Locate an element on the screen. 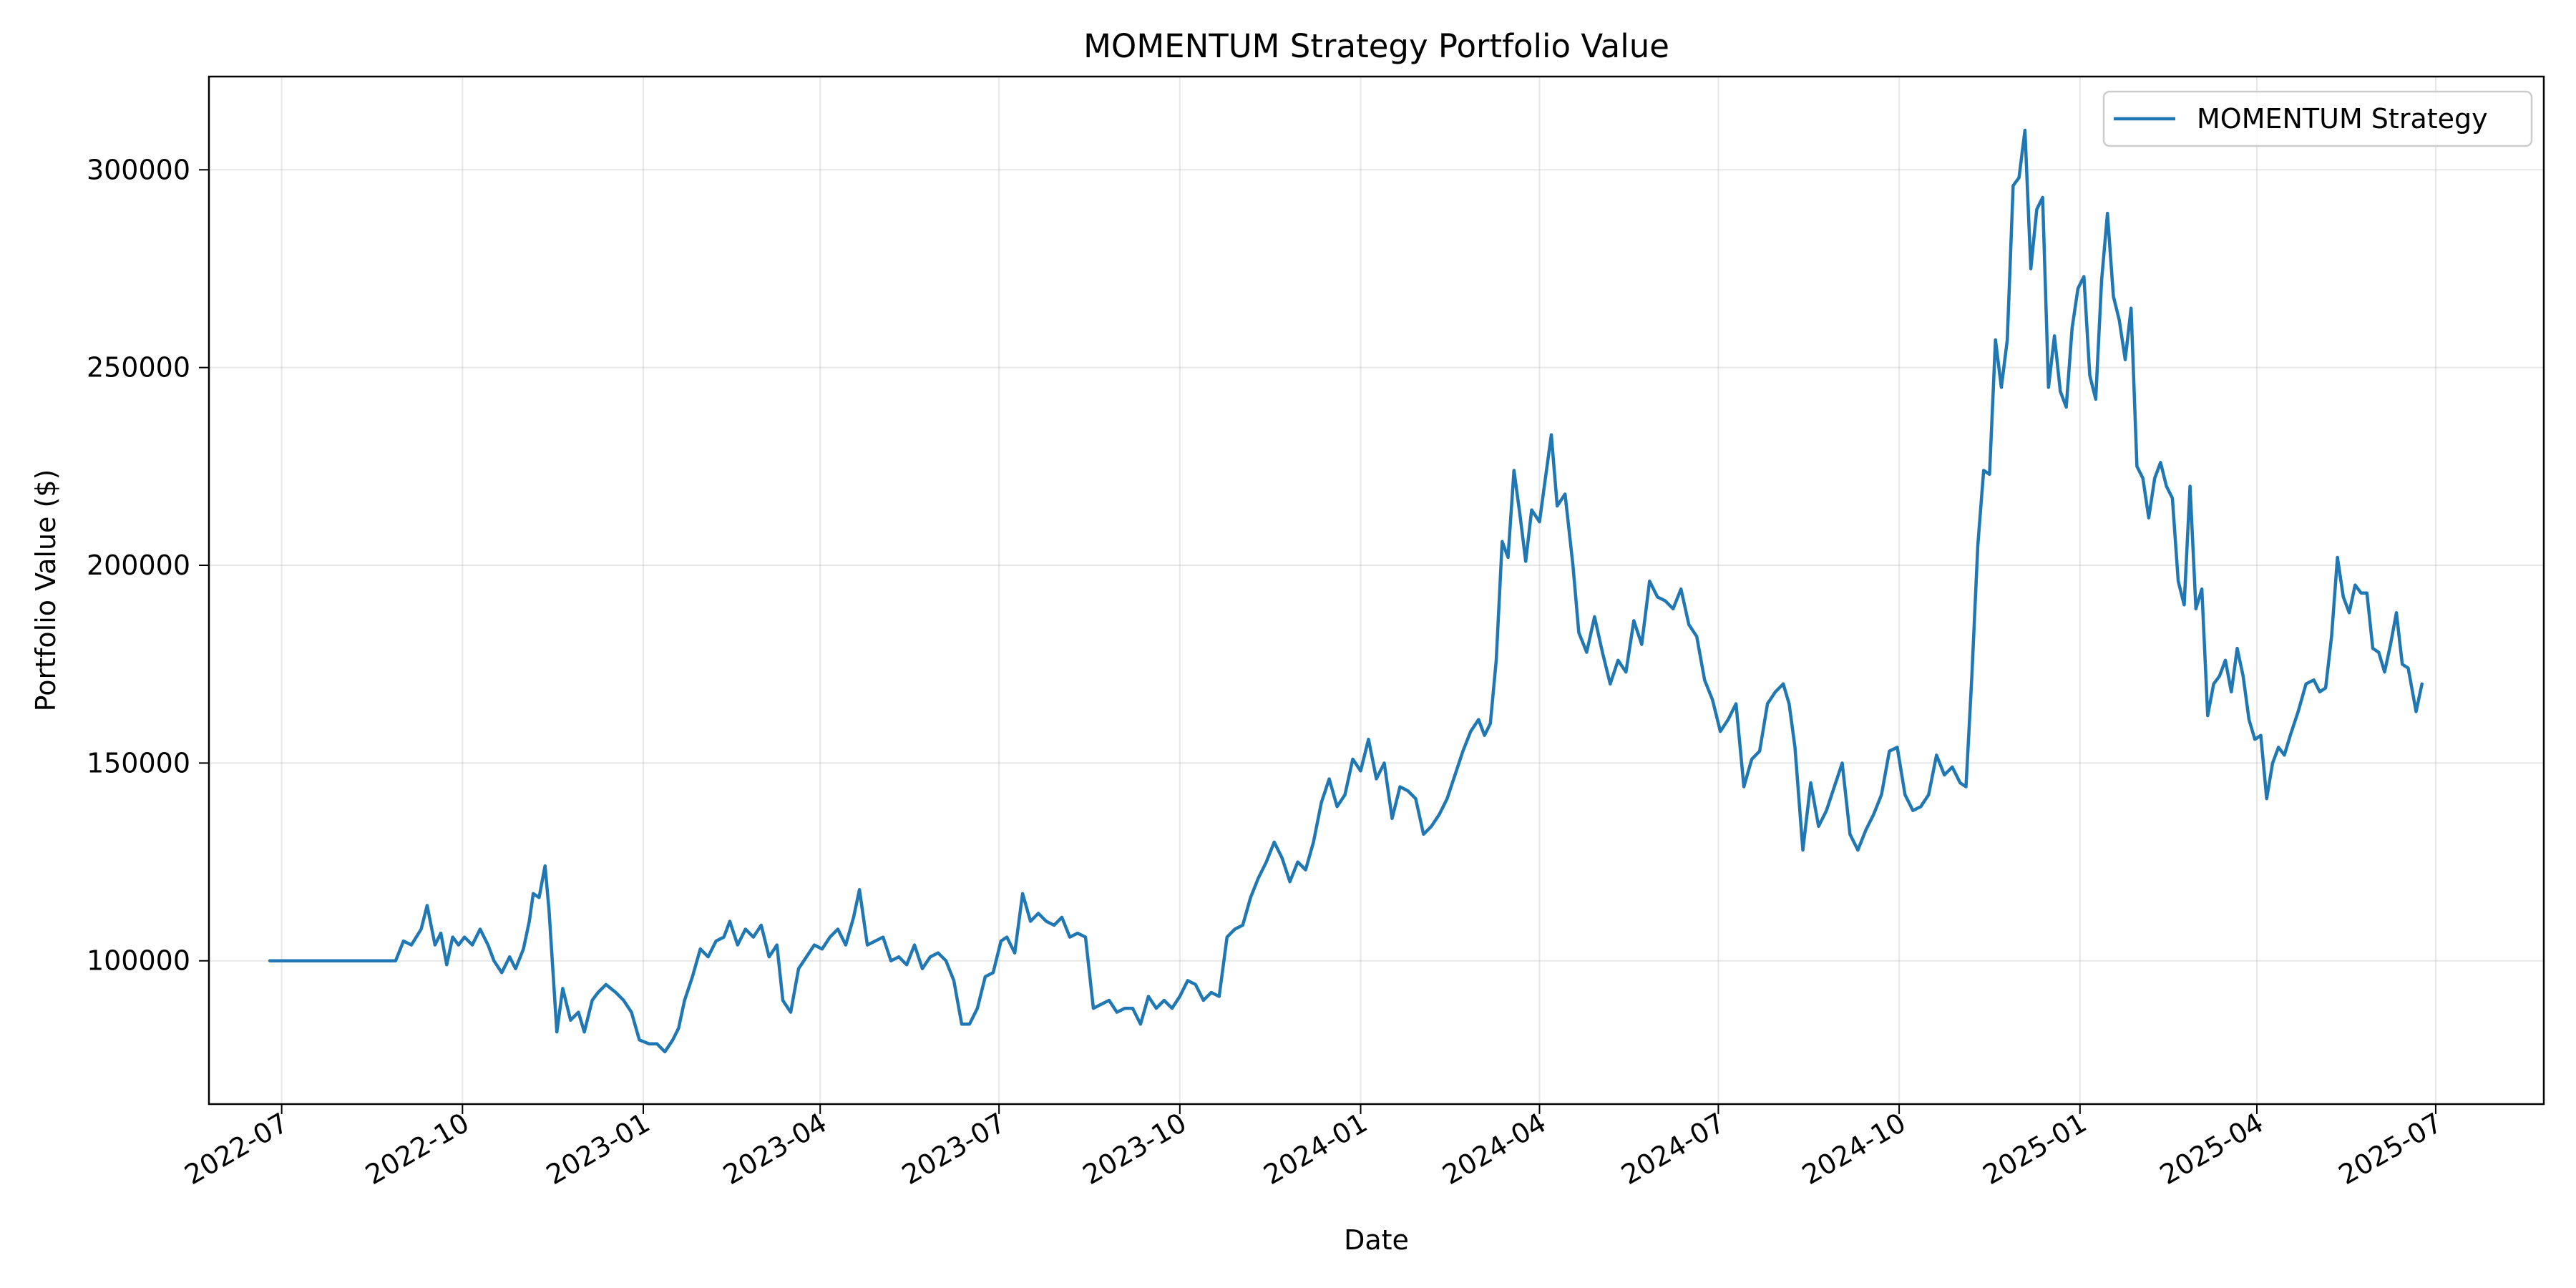 This screenshot has height=1288, width=2576. y-tick-label: 300000 is located at coordinates (138, 169).